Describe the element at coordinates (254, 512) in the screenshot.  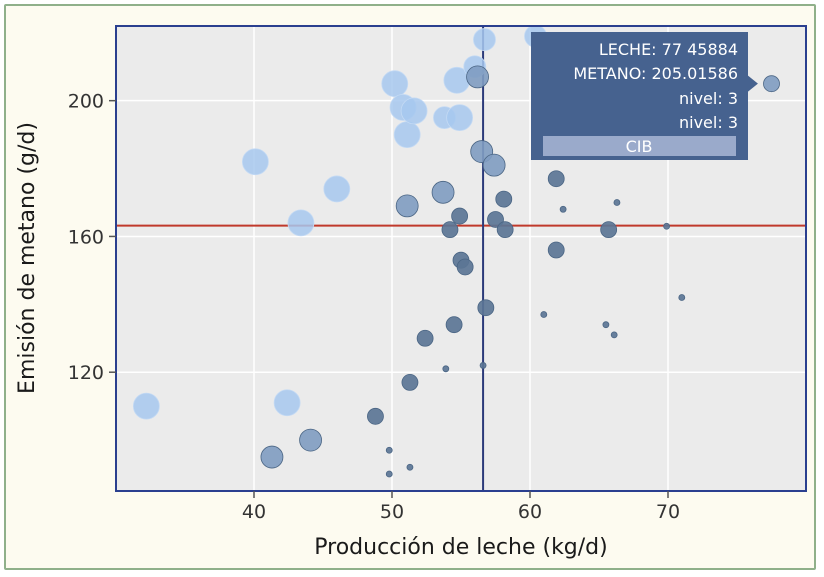
I see `x-tick-label: 40` at that location.